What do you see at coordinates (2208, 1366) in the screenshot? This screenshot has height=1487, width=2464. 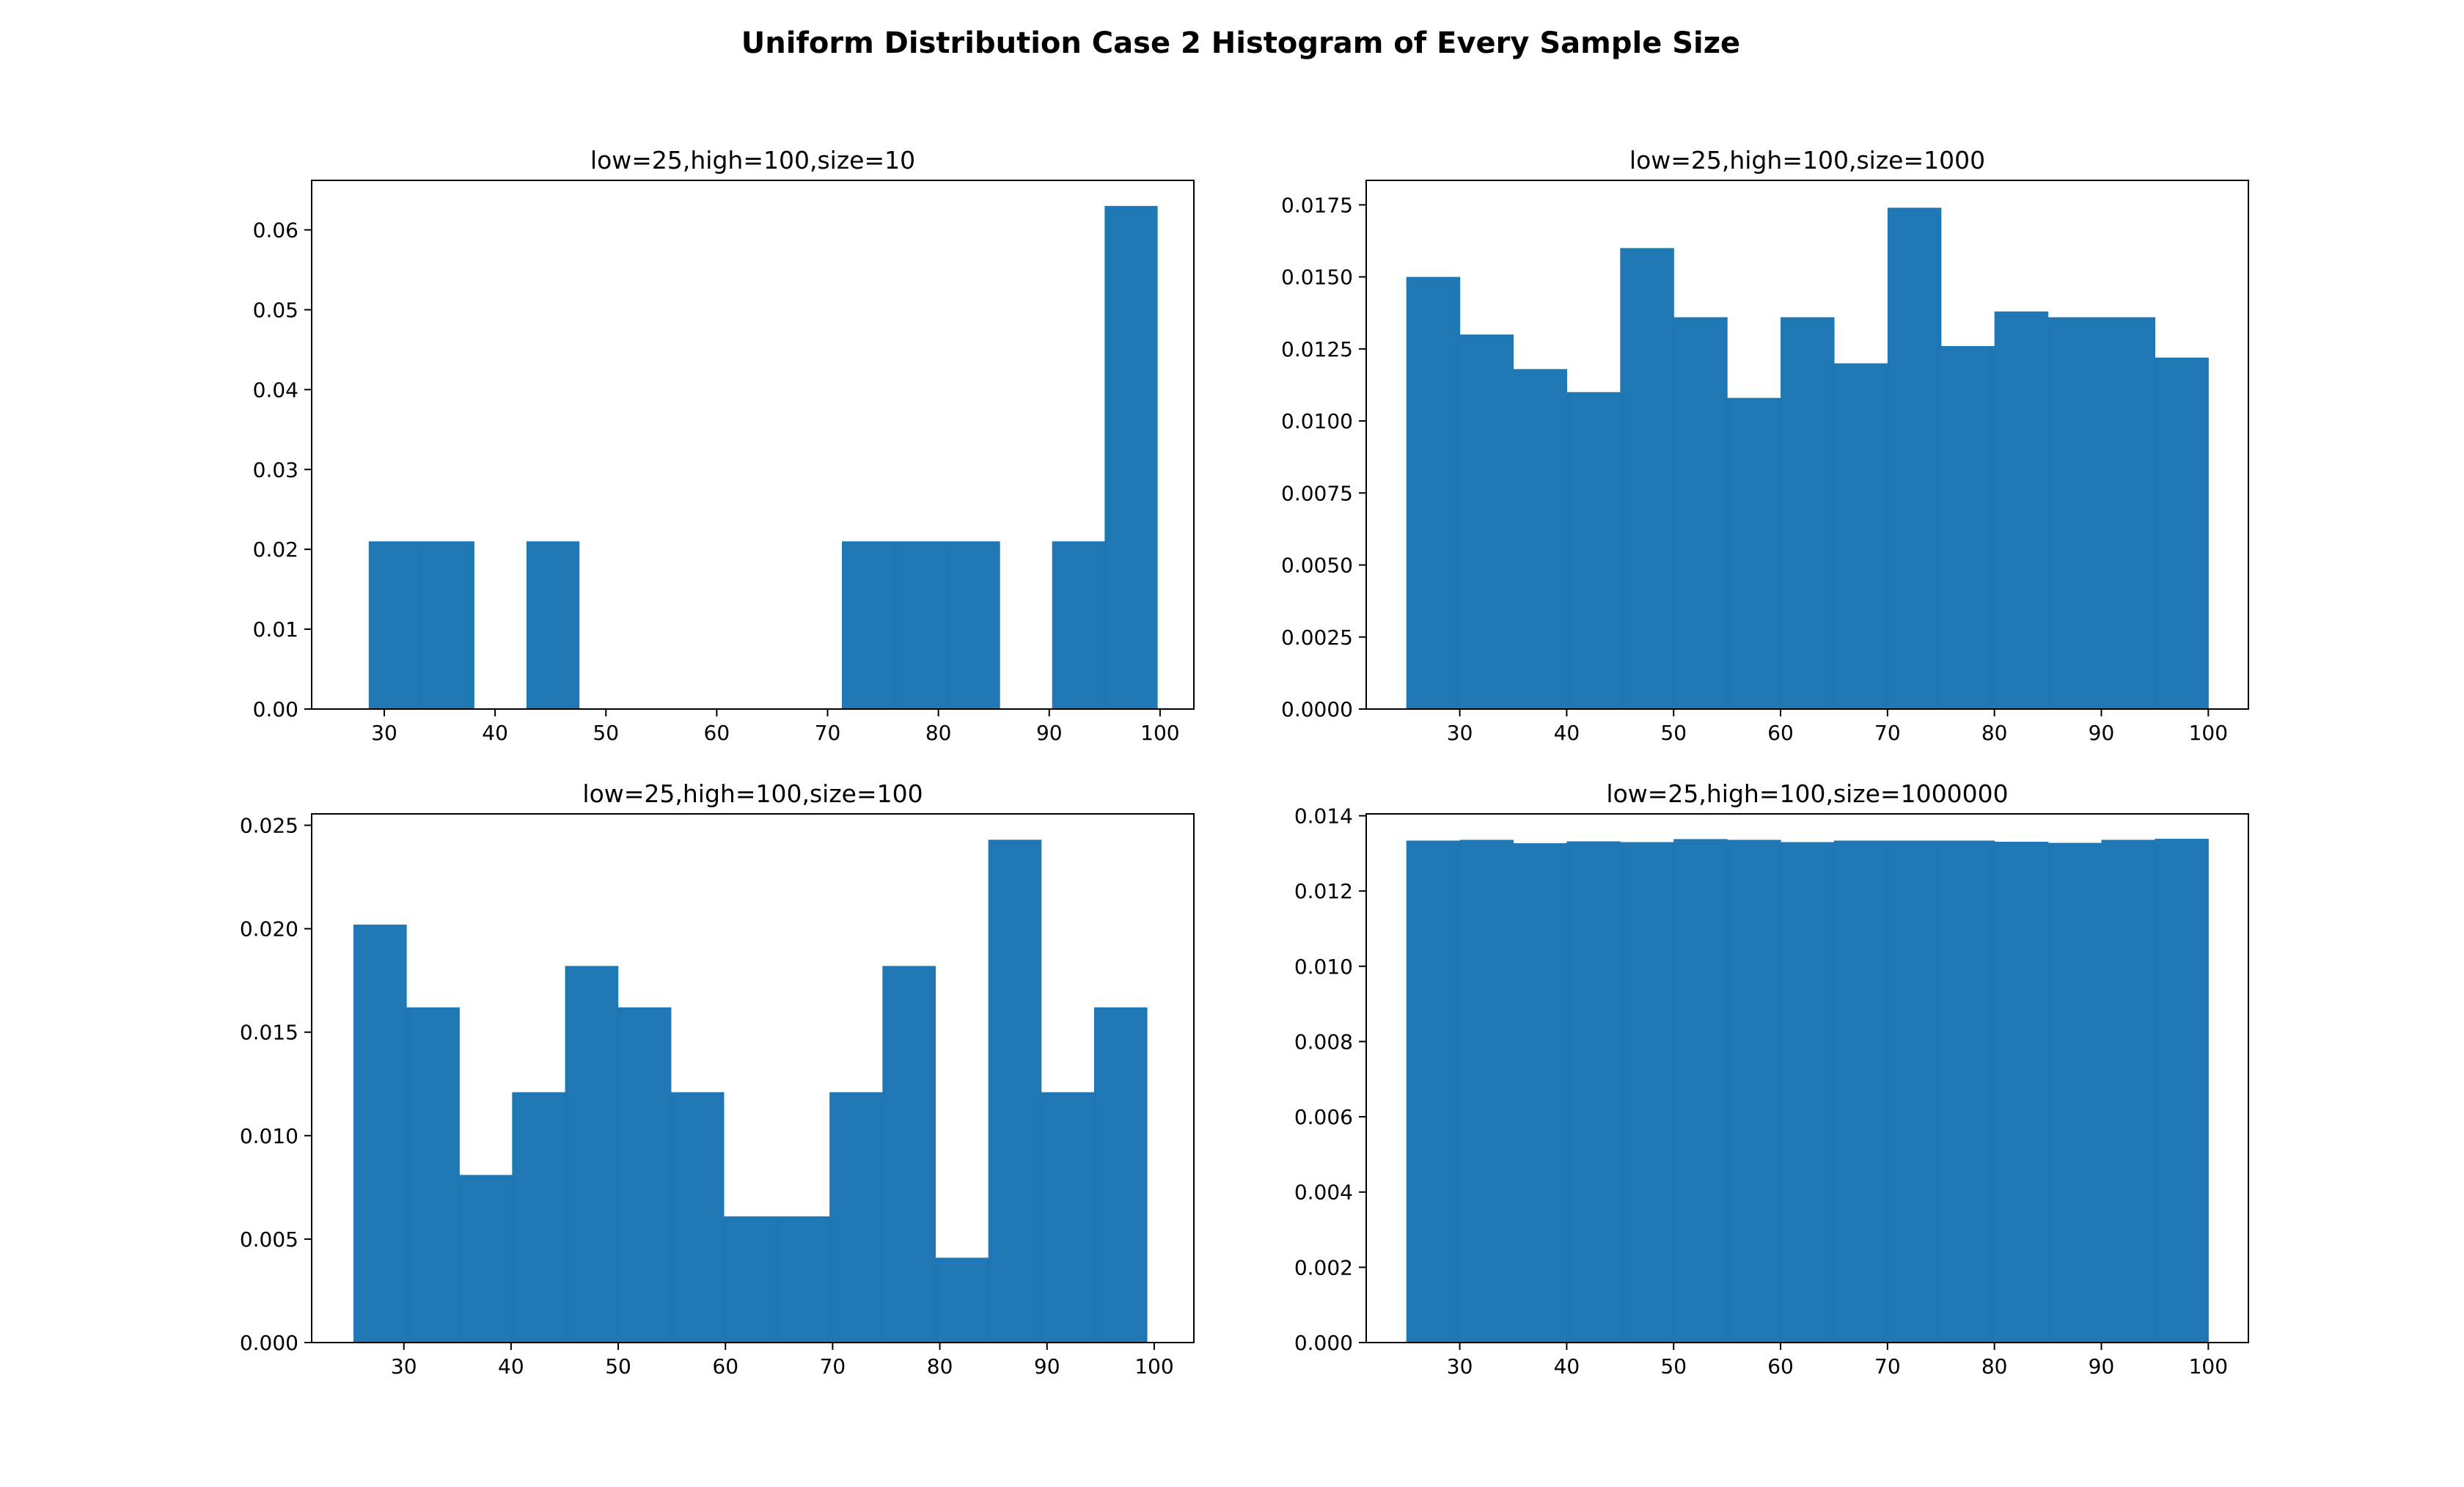 I see `x-tick-label: 100` at bounding box center [2208, 1366].